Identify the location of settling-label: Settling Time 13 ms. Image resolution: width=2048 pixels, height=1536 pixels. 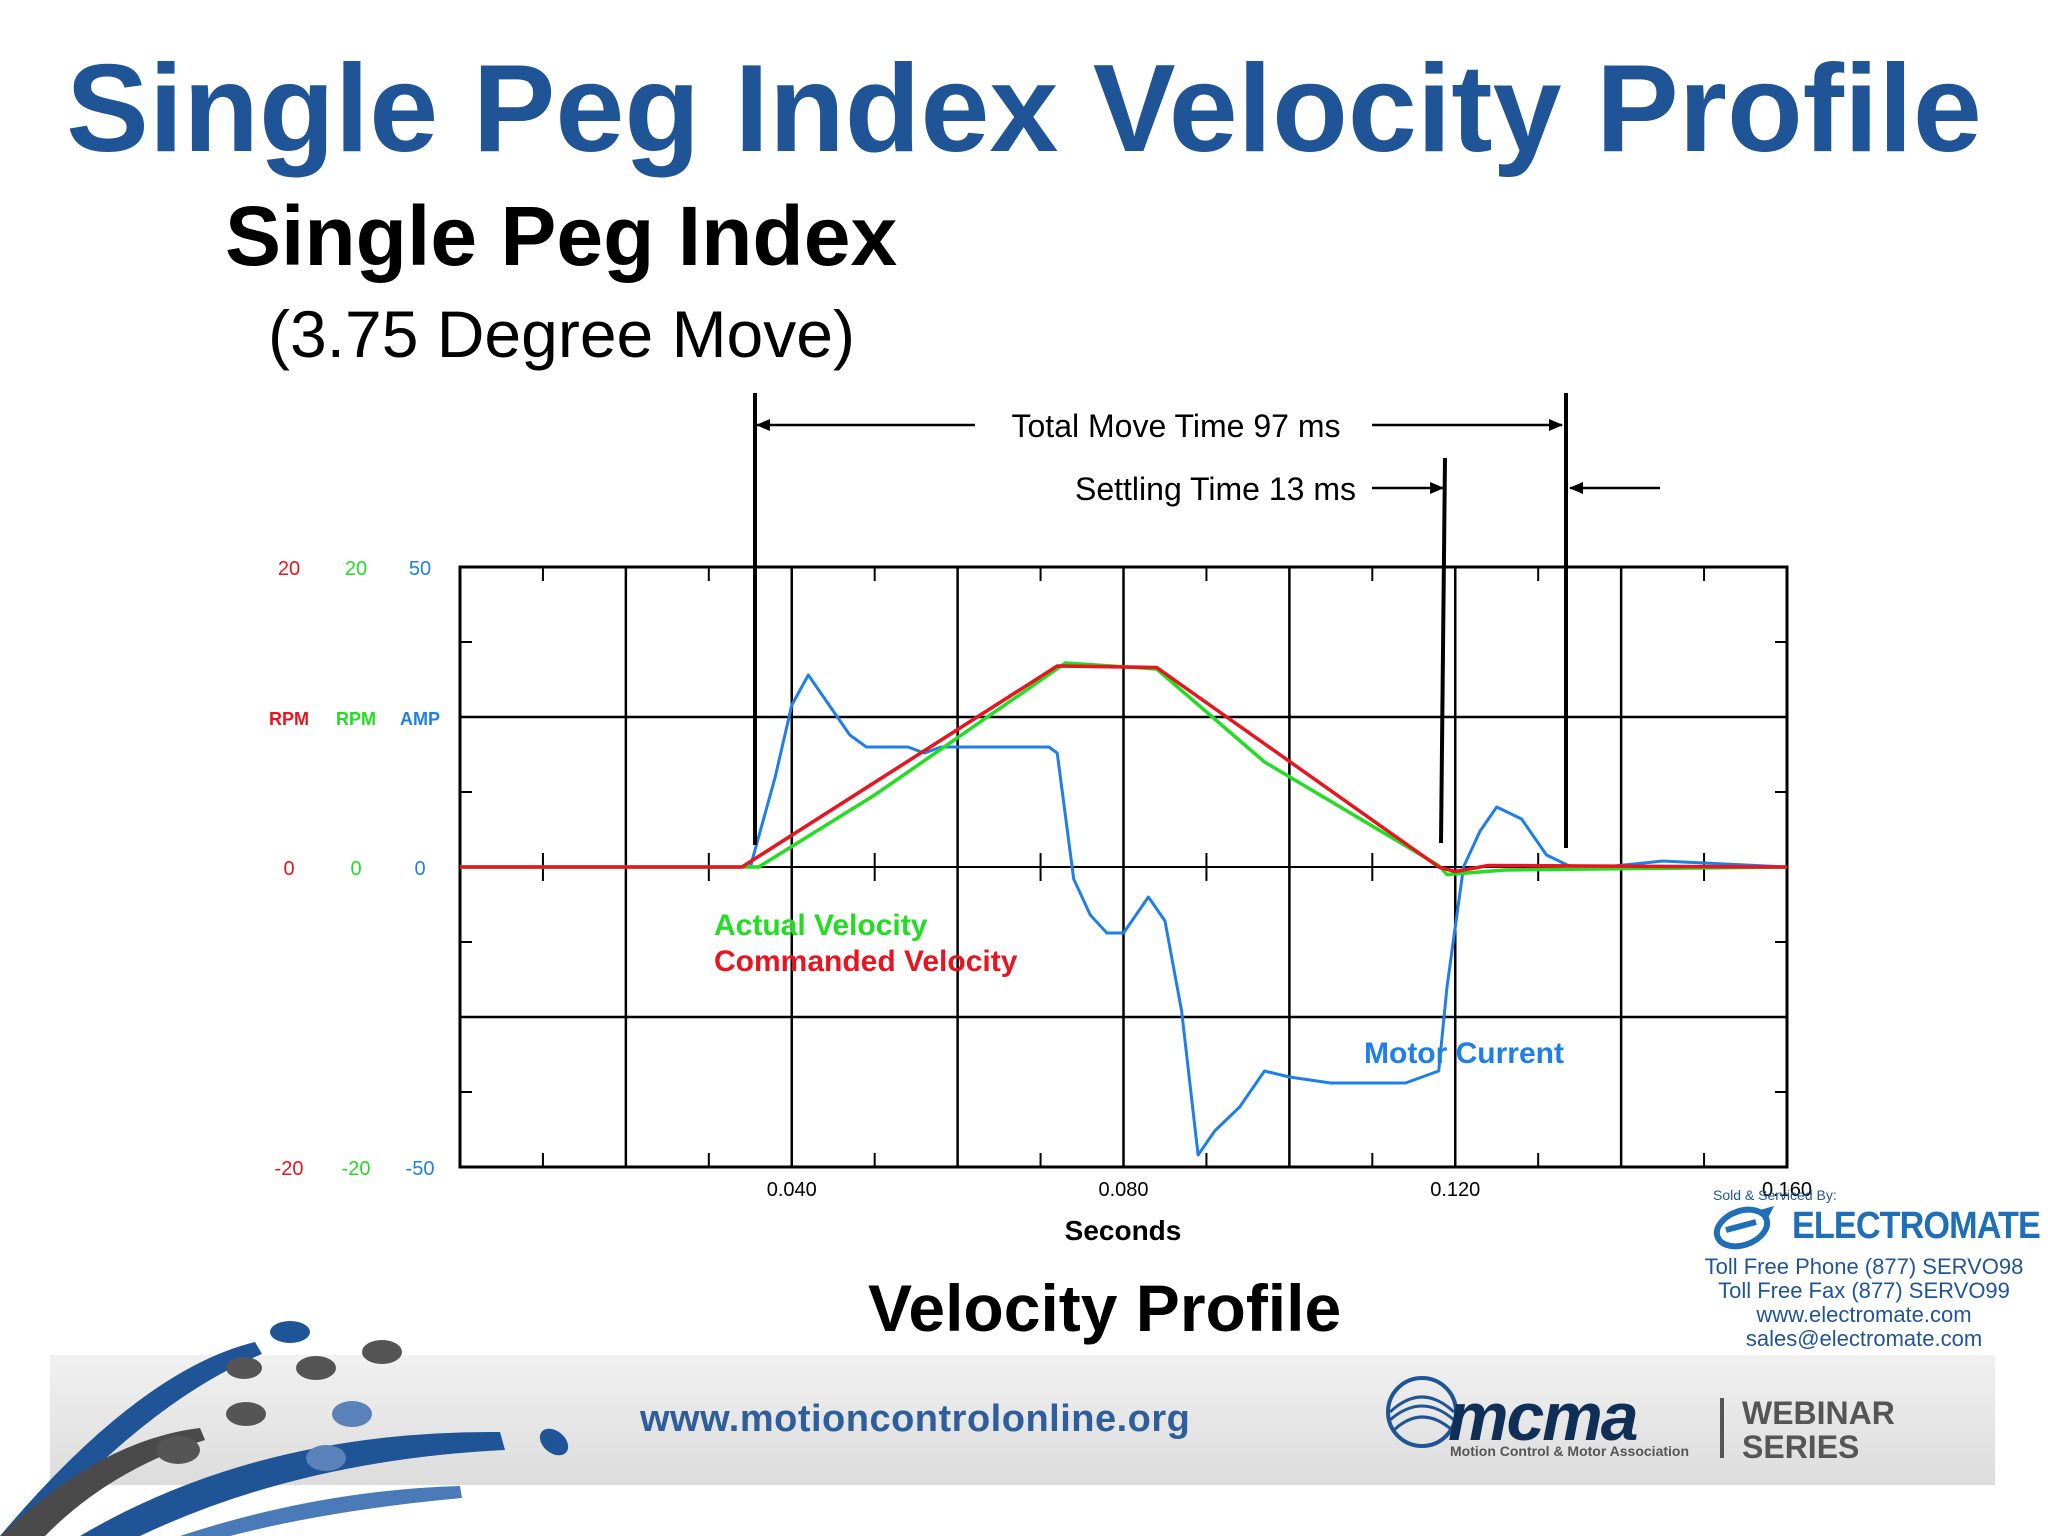
(1215, 489).